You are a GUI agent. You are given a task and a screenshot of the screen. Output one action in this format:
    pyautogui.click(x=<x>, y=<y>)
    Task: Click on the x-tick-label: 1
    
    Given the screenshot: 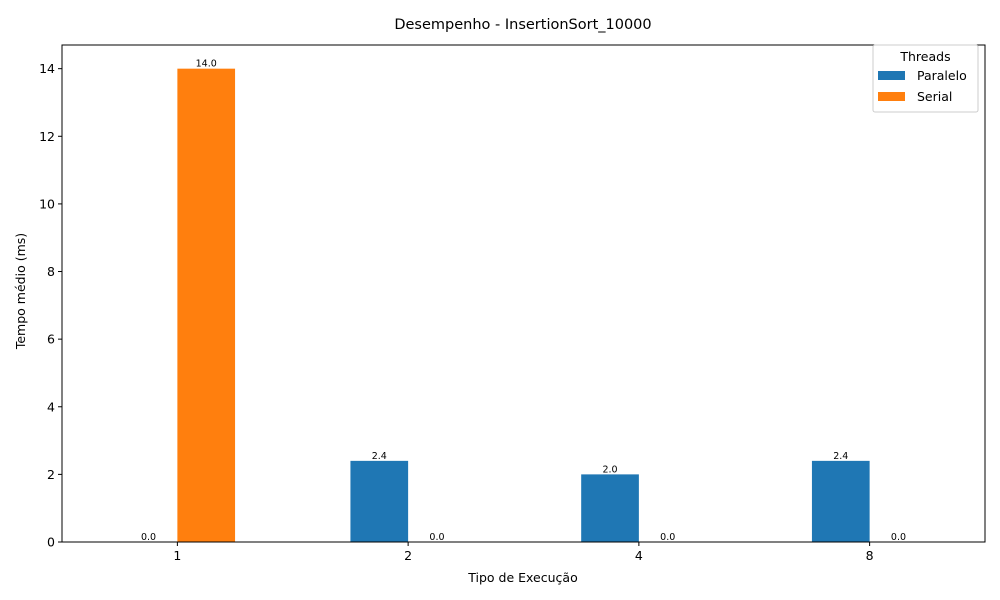 What is the action you would take?
    pyautogui.click(x=177, y=555)
    